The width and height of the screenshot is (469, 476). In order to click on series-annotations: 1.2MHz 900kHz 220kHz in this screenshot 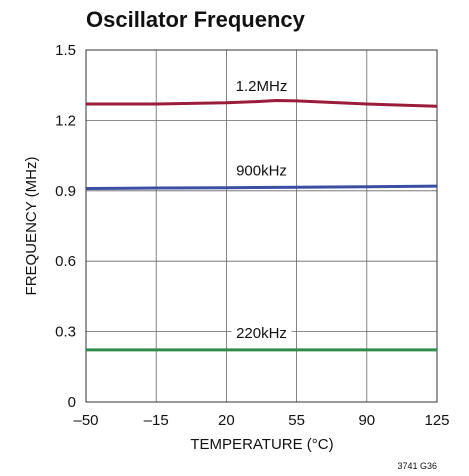, I will do `click(261, 208)`.